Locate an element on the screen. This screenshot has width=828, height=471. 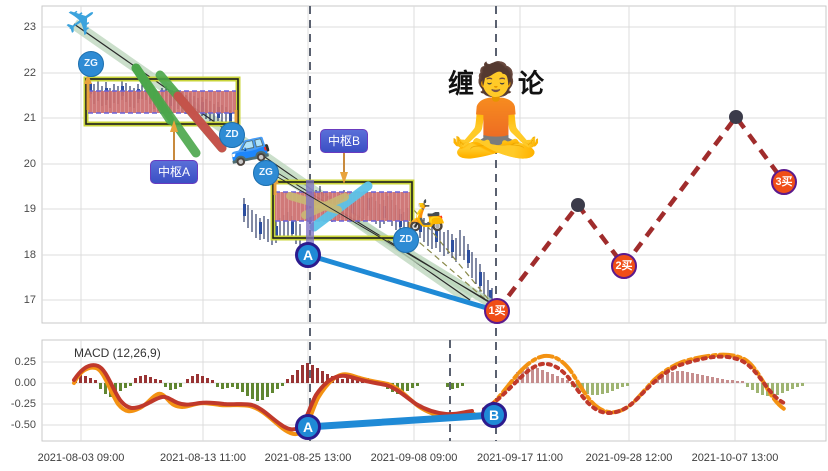
x-tick: 2021-08-25 13:00 is located at coordinates (308, 458).